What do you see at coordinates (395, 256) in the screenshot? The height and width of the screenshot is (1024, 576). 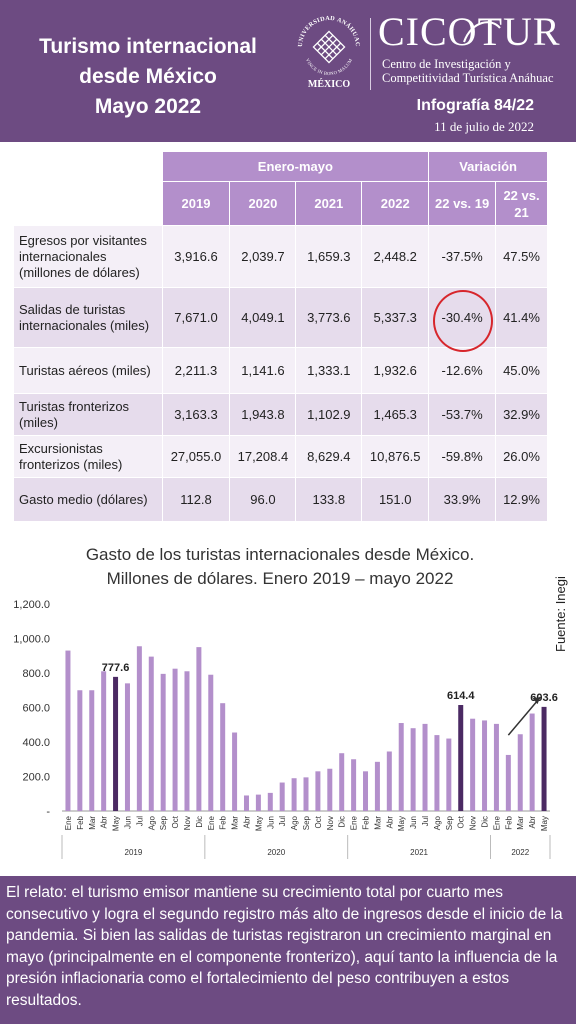 I see `table-cell: 2,448.2` at bounding box center [395, 256].